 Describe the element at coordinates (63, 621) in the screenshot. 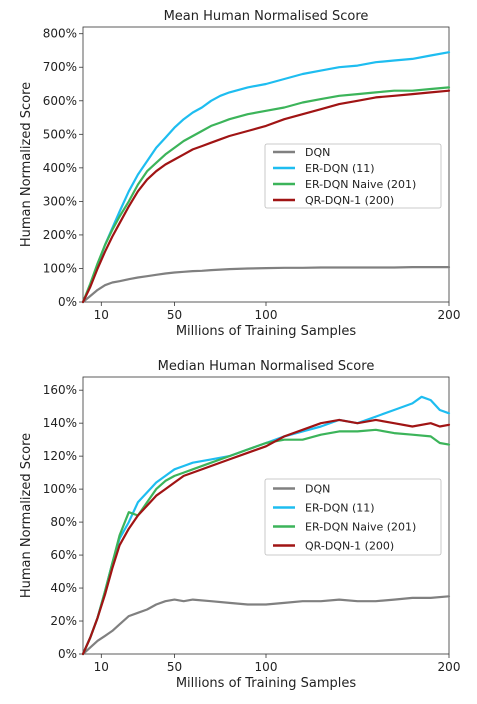

I see `y-tick-label: 20%` at that location.